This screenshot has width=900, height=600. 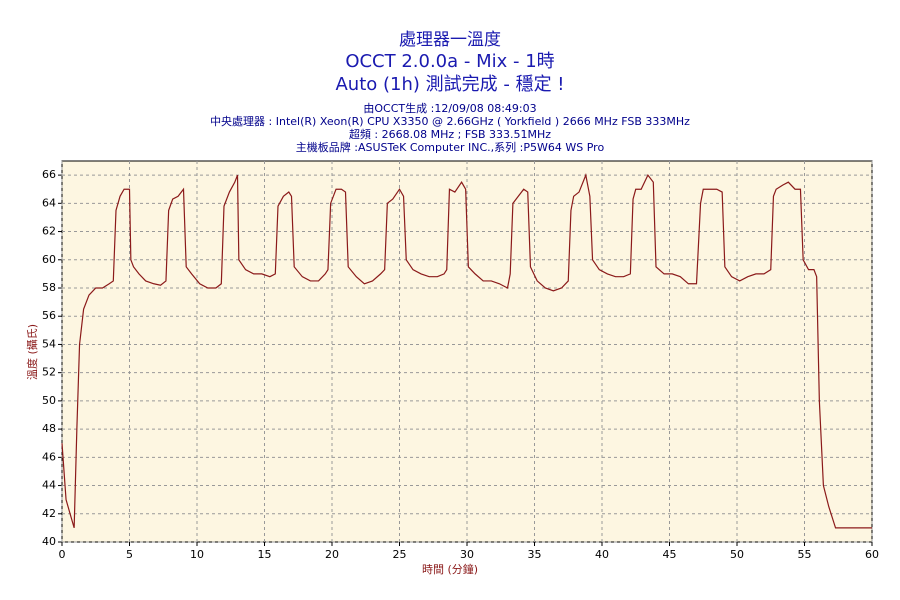 What do you see at coordinates (49, 259) in the screenshot?
I see `y-tick-label: 60` at bounding box center [49, 259].